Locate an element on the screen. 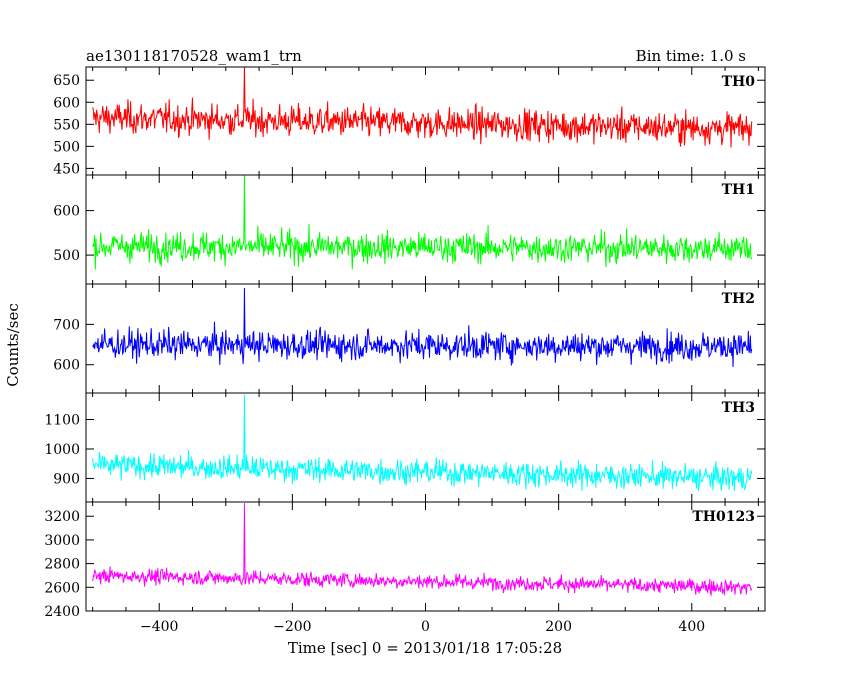 The width and height of the screenshot is (850, 680). panel-label: TH0123 is located at coordinates (723, 517).